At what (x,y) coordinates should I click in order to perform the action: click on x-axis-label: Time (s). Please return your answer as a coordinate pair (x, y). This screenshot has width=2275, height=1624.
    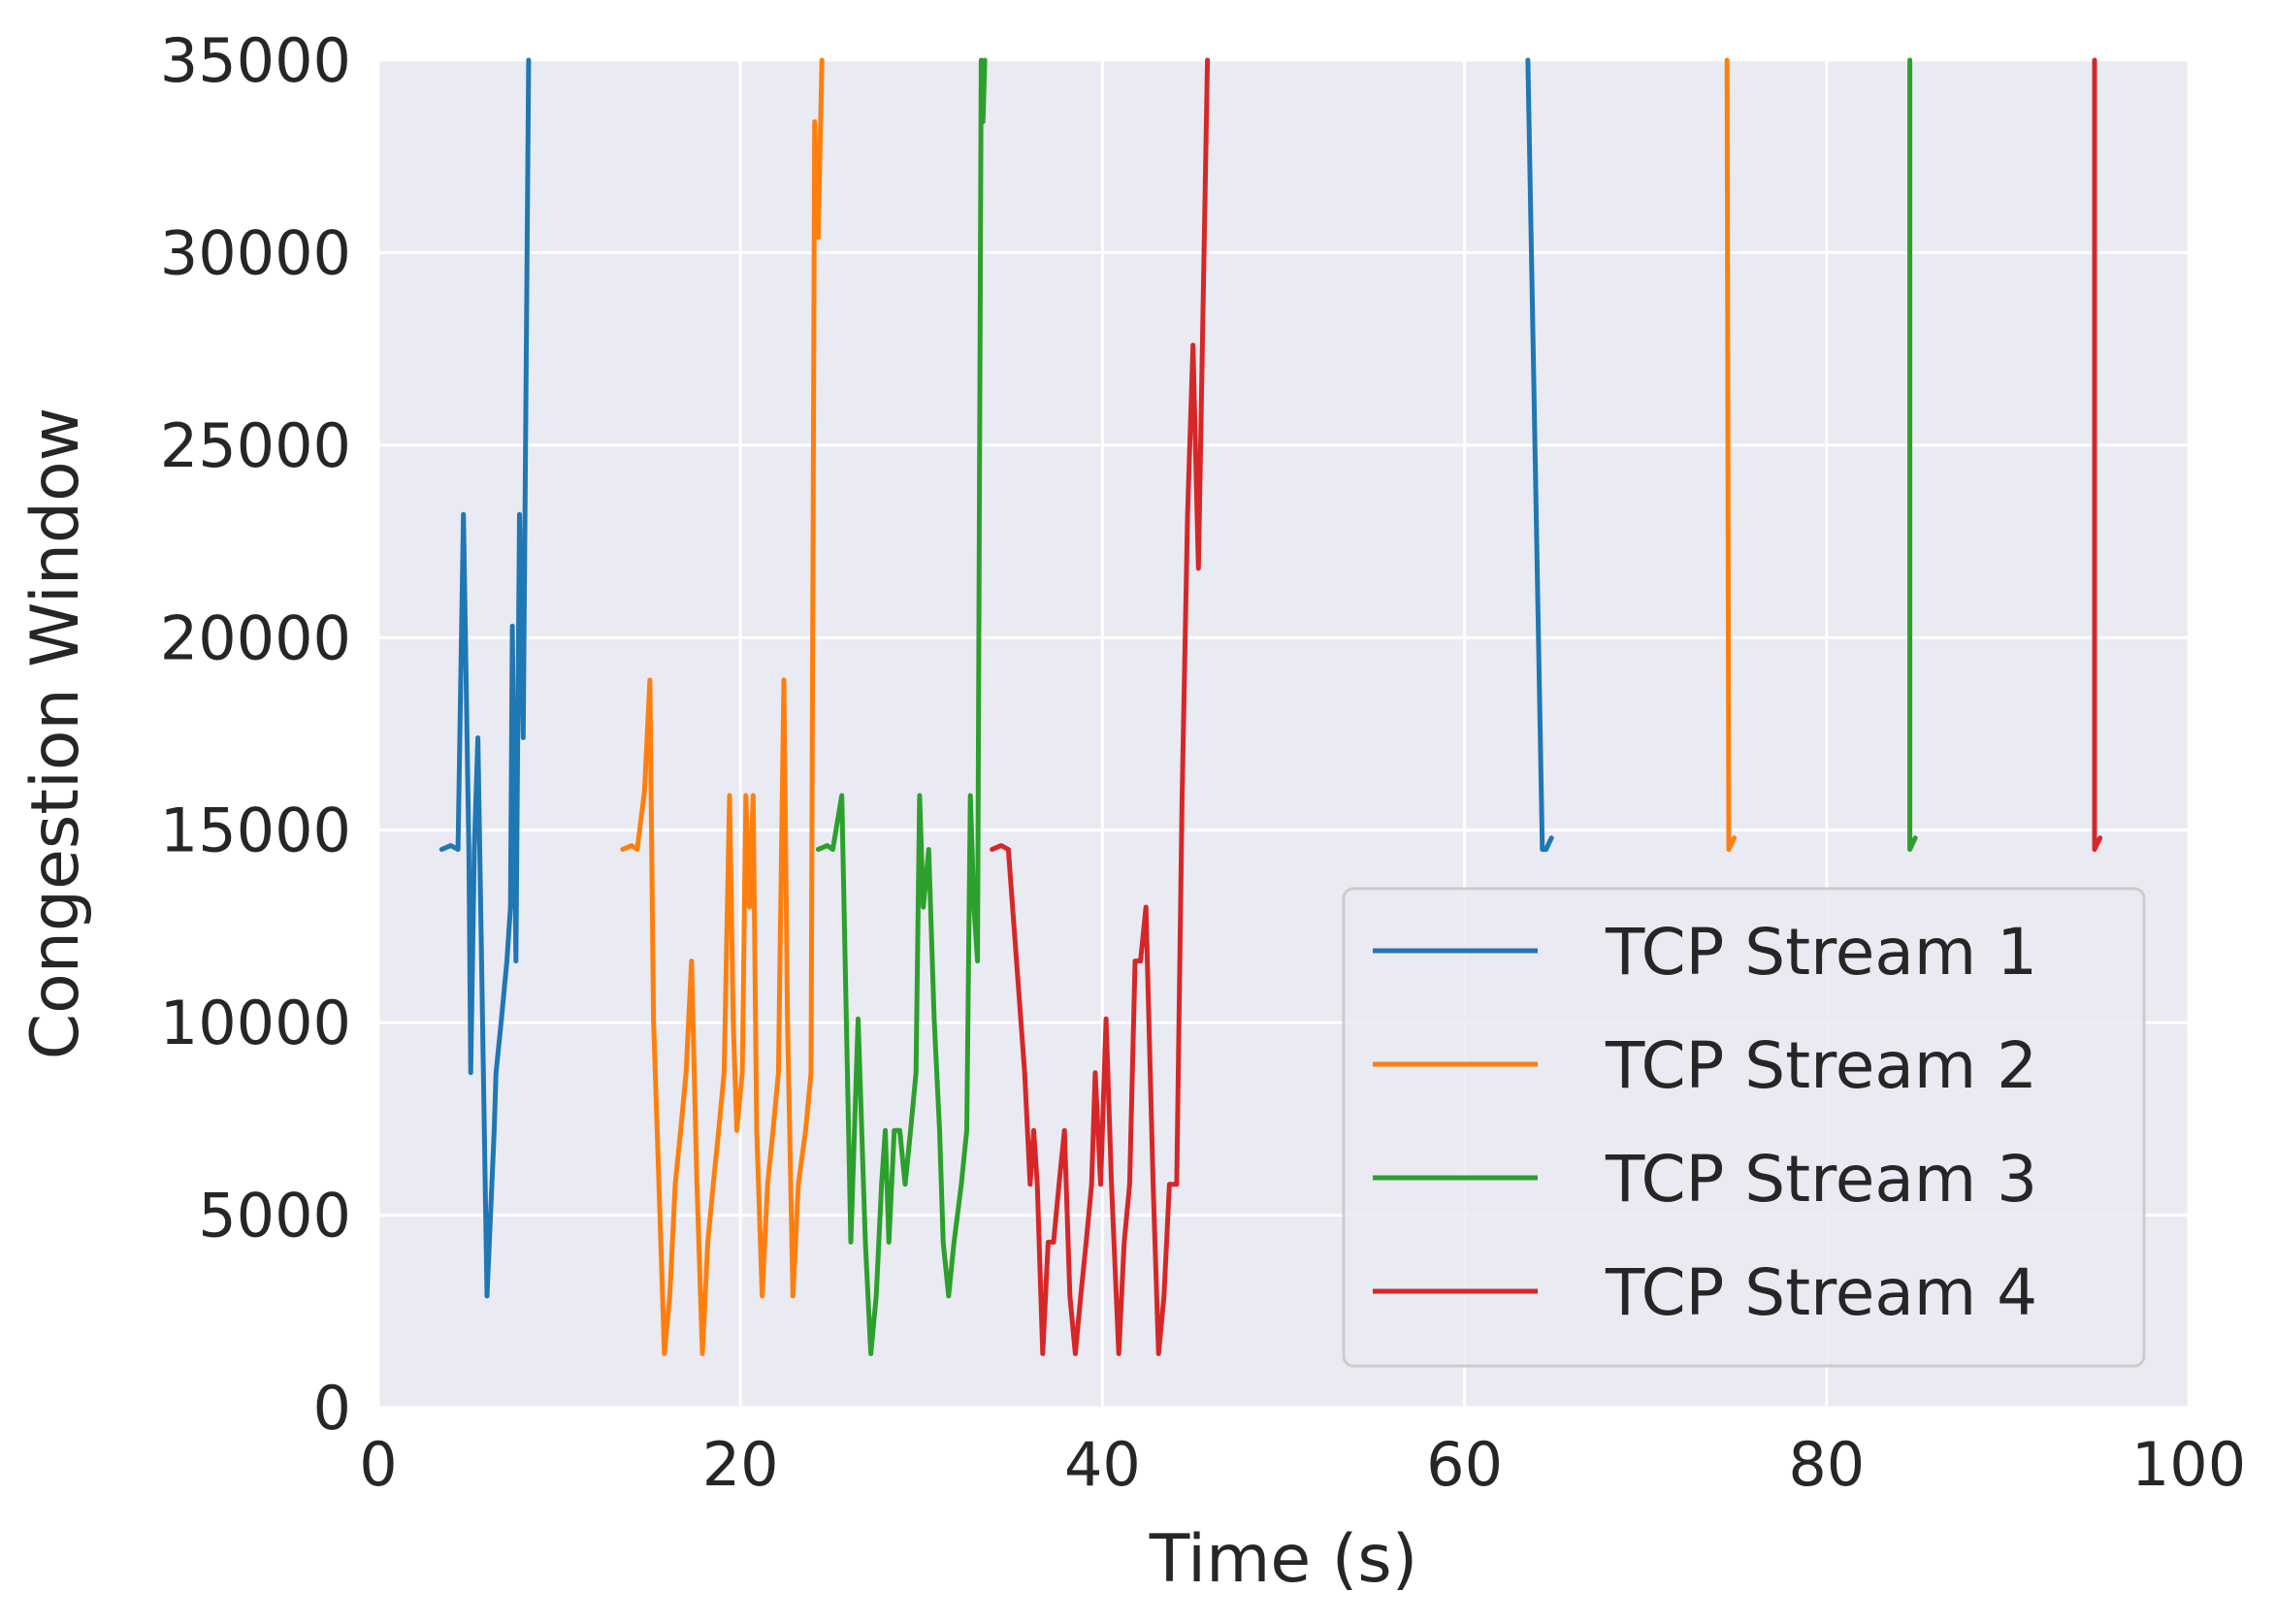
    Looking at the image, I should click on (1283, 1559).